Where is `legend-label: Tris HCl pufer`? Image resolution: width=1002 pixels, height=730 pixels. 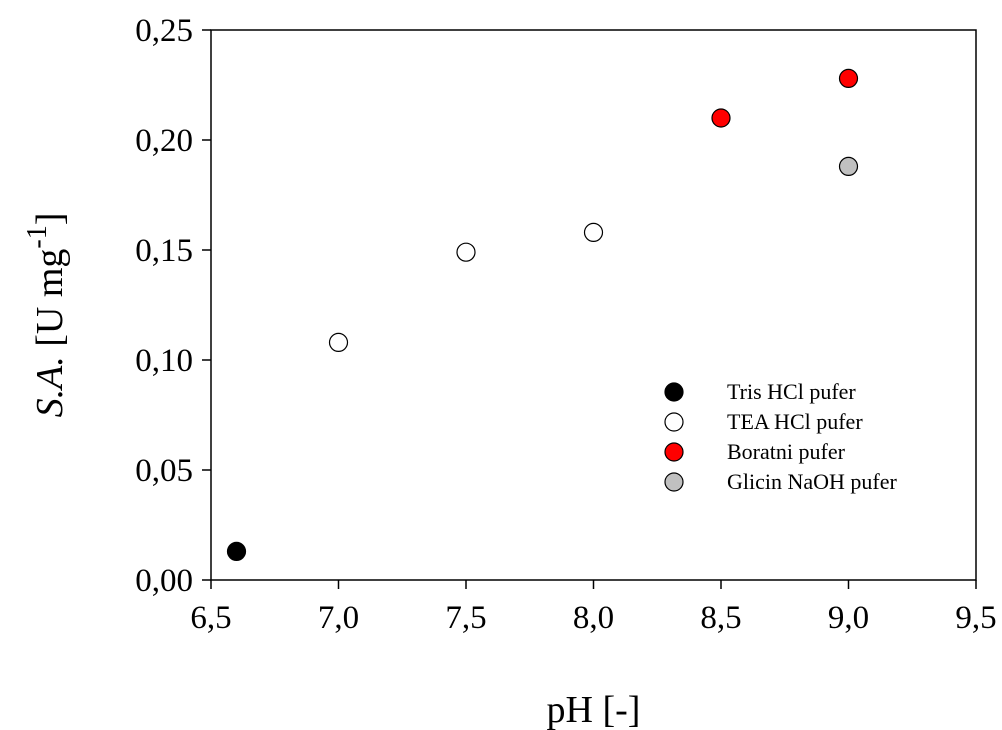 legend-label: Tris HCl pufer is located at coordinates (791, 391).